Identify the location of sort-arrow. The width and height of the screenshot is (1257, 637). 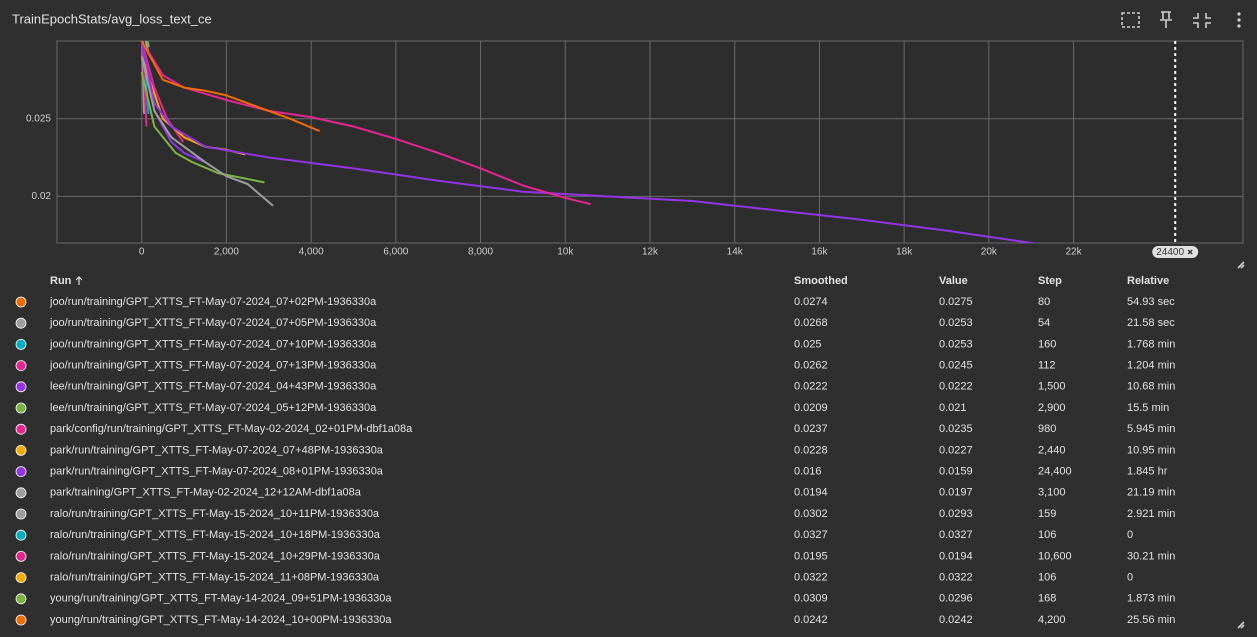
(79, 280).